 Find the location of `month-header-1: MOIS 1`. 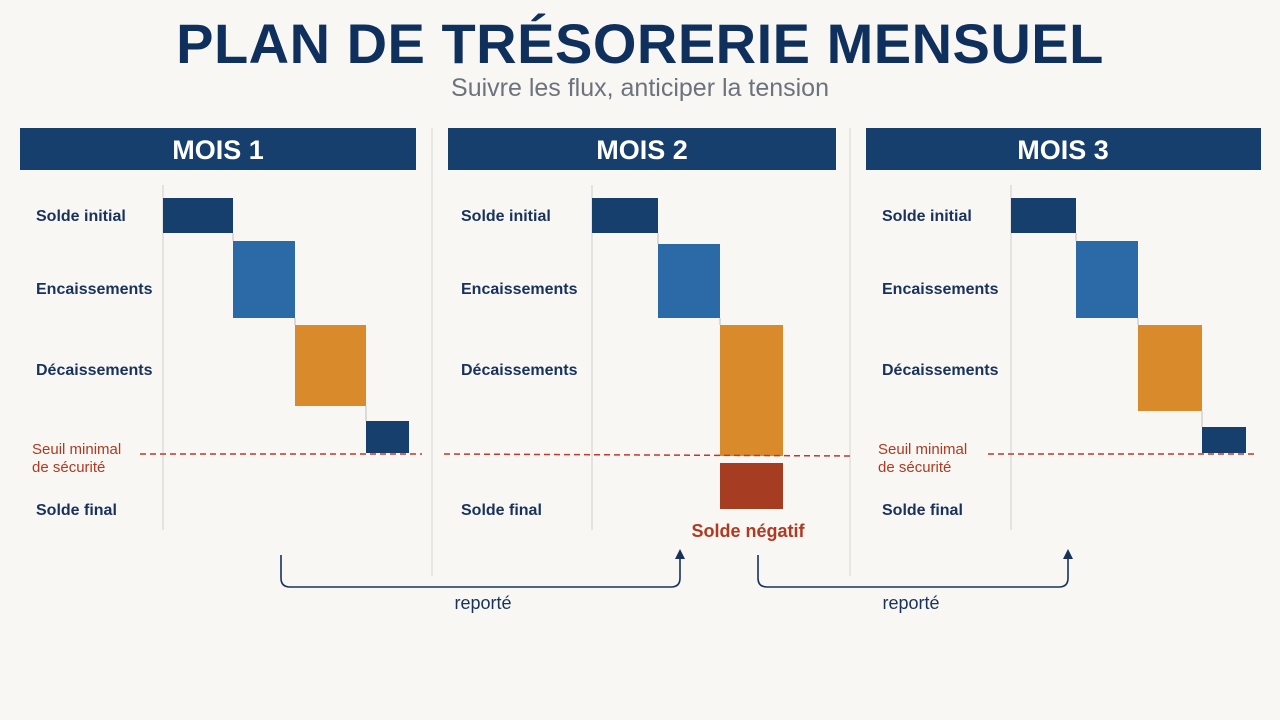

month-header-1: MOIS 1 is located at coordinates (218, 149).